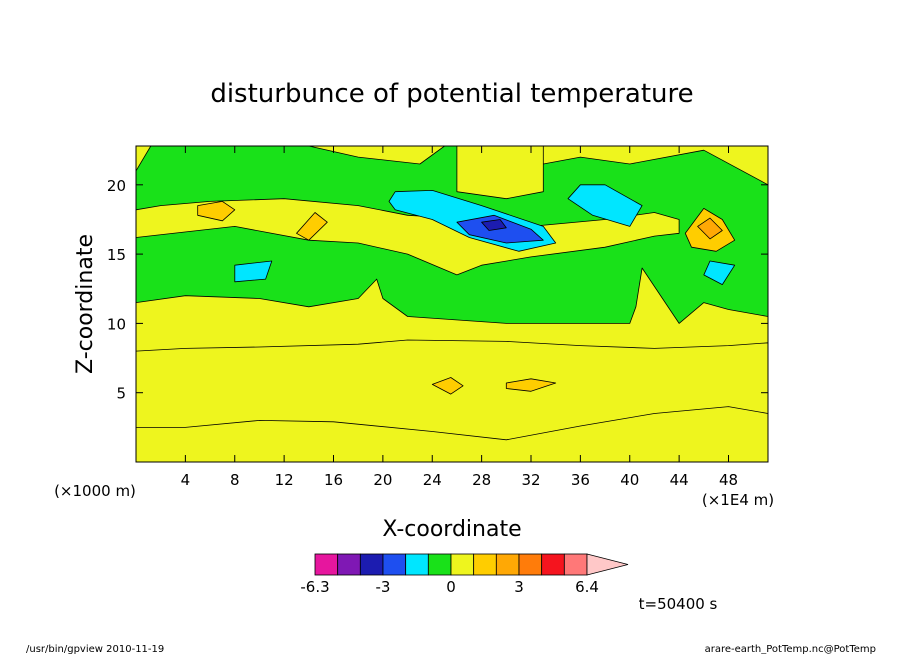 The image size is (904, 654). What do you see at coordinates (607, 564) in the screenshot?
I see `colorbar-overflow-arrow` at bounding box center [607, 564].